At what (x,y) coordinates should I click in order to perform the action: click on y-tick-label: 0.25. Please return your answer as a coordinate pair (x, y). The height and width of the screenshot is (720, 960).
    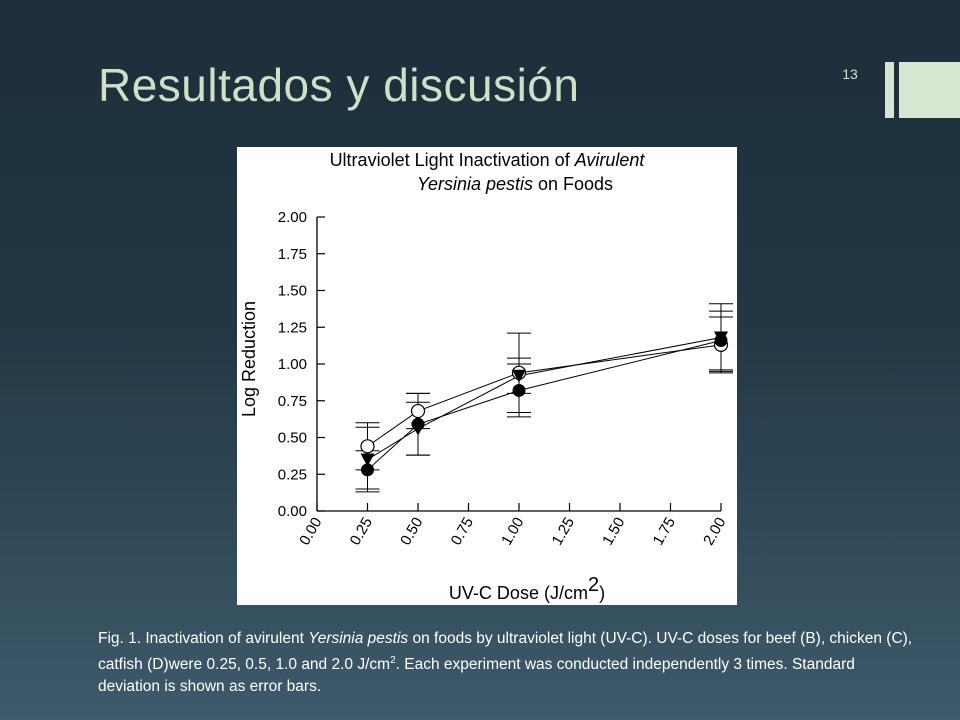
    Looking at the image, I should click on (292, 474).